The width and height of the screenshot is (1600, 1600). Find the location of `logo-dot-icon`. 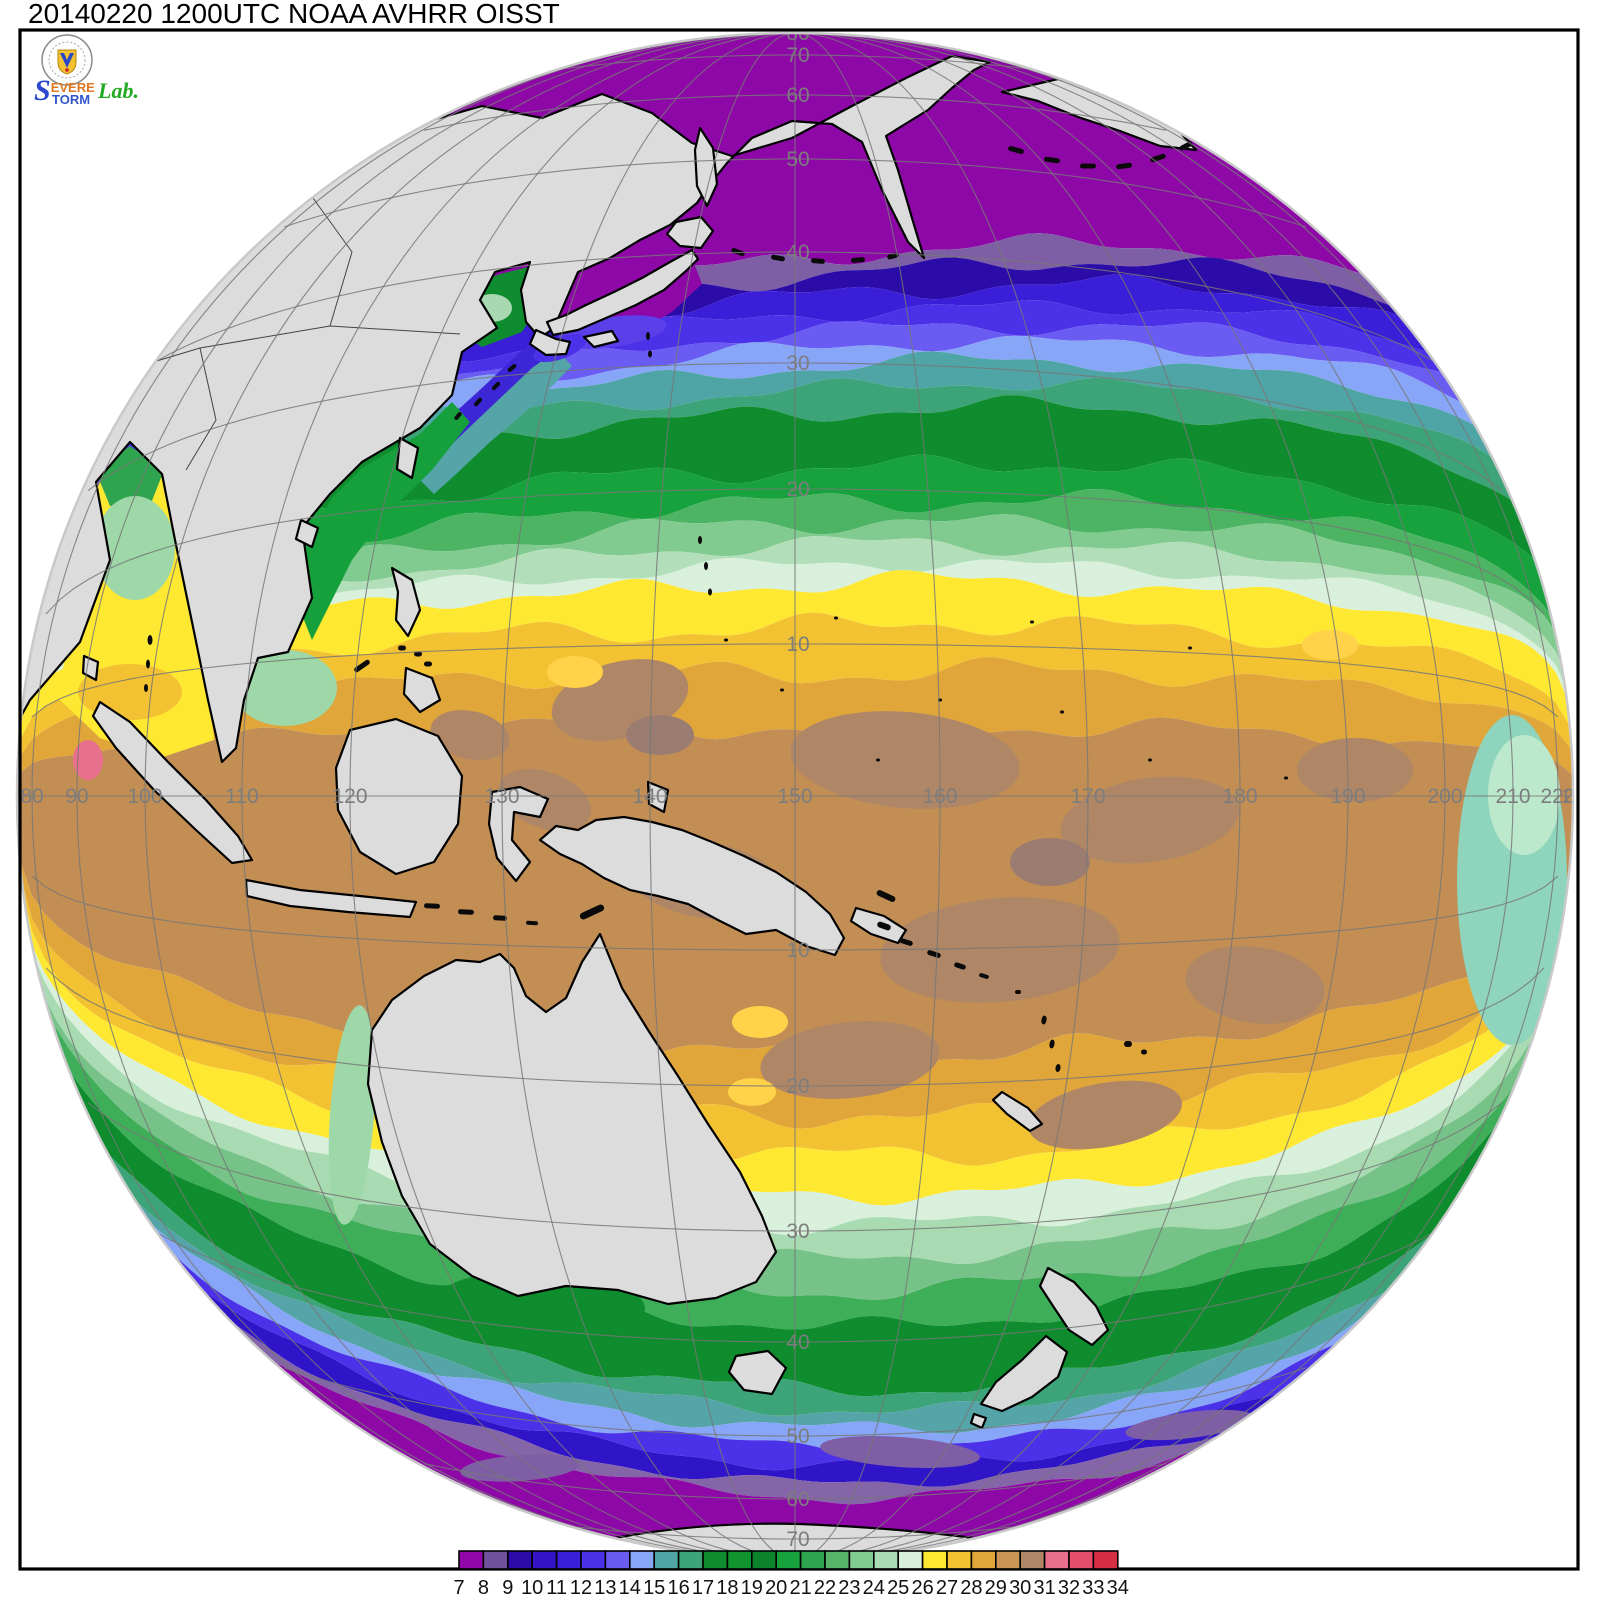

logo-dot-icon is located at coordinates (67, 70).